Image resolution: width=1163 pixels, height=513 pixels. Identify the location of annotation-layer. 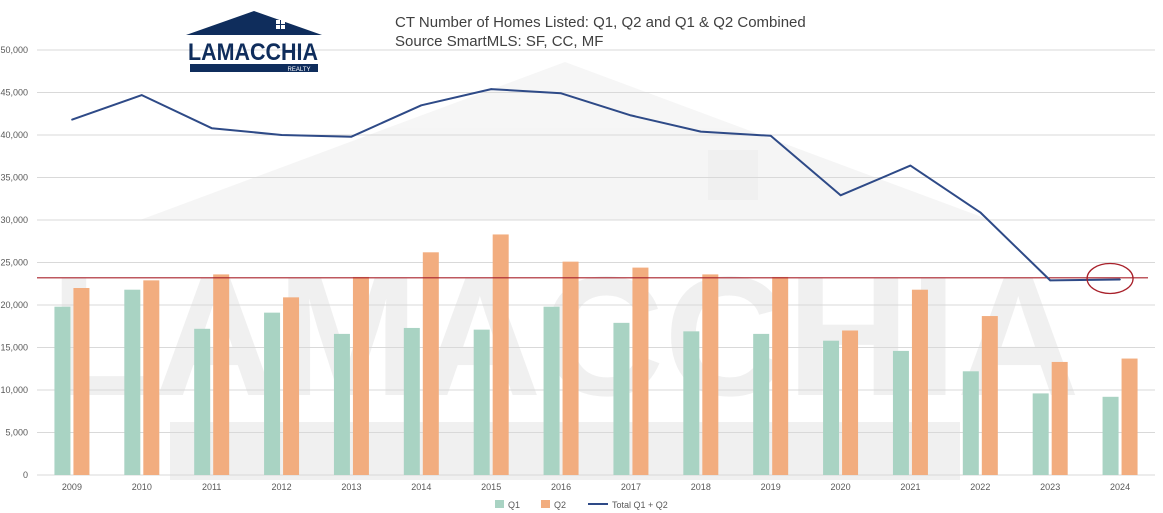
(1110, 278).